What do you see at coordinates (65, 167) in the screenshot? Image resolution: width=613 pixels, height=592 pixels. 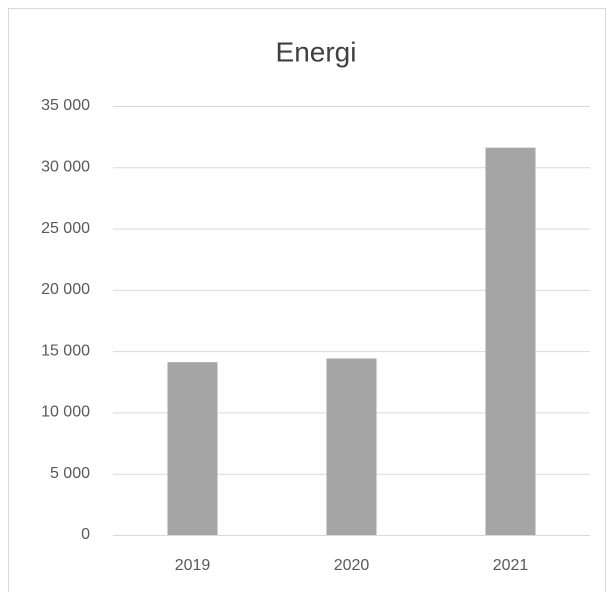 I see `y-tick-label: 30 000` at bounding box center [65, 167].